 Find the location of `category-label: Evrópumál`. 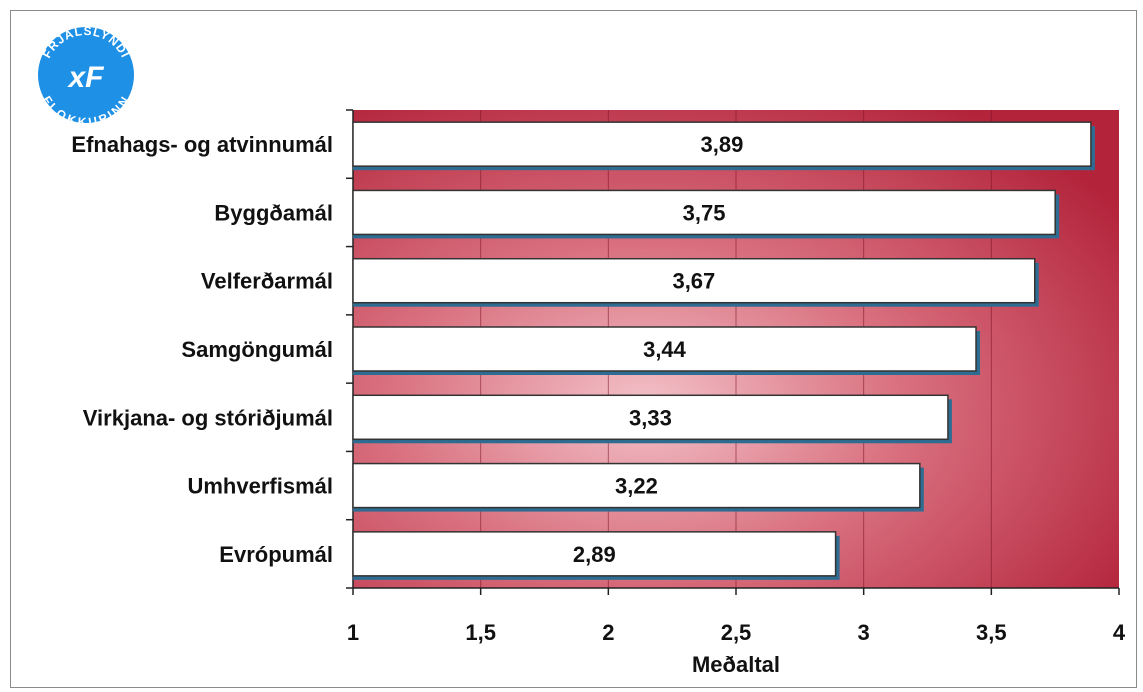

category-label: Evrópumál is located at coordinates (276, 554).